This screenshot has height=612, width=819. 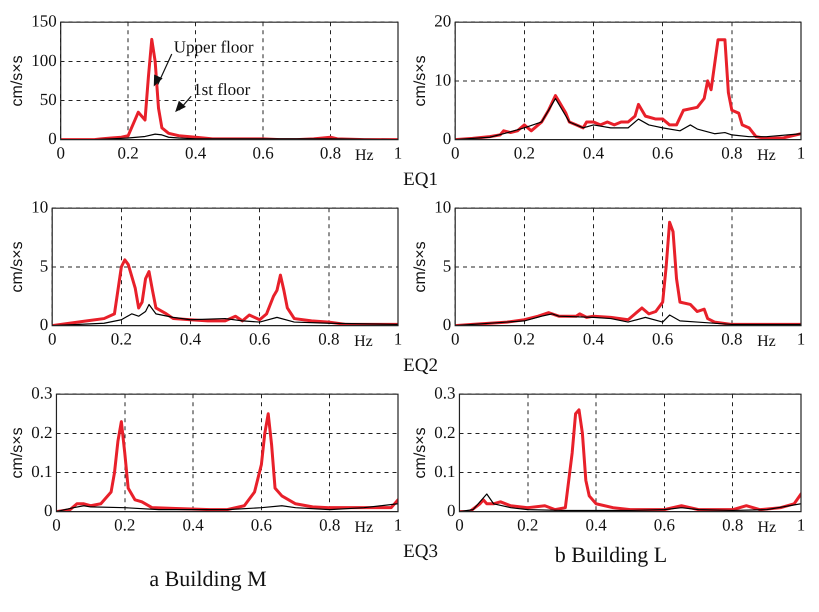 I want to click on y-tick-label: 150, so click(x=44, y=21).